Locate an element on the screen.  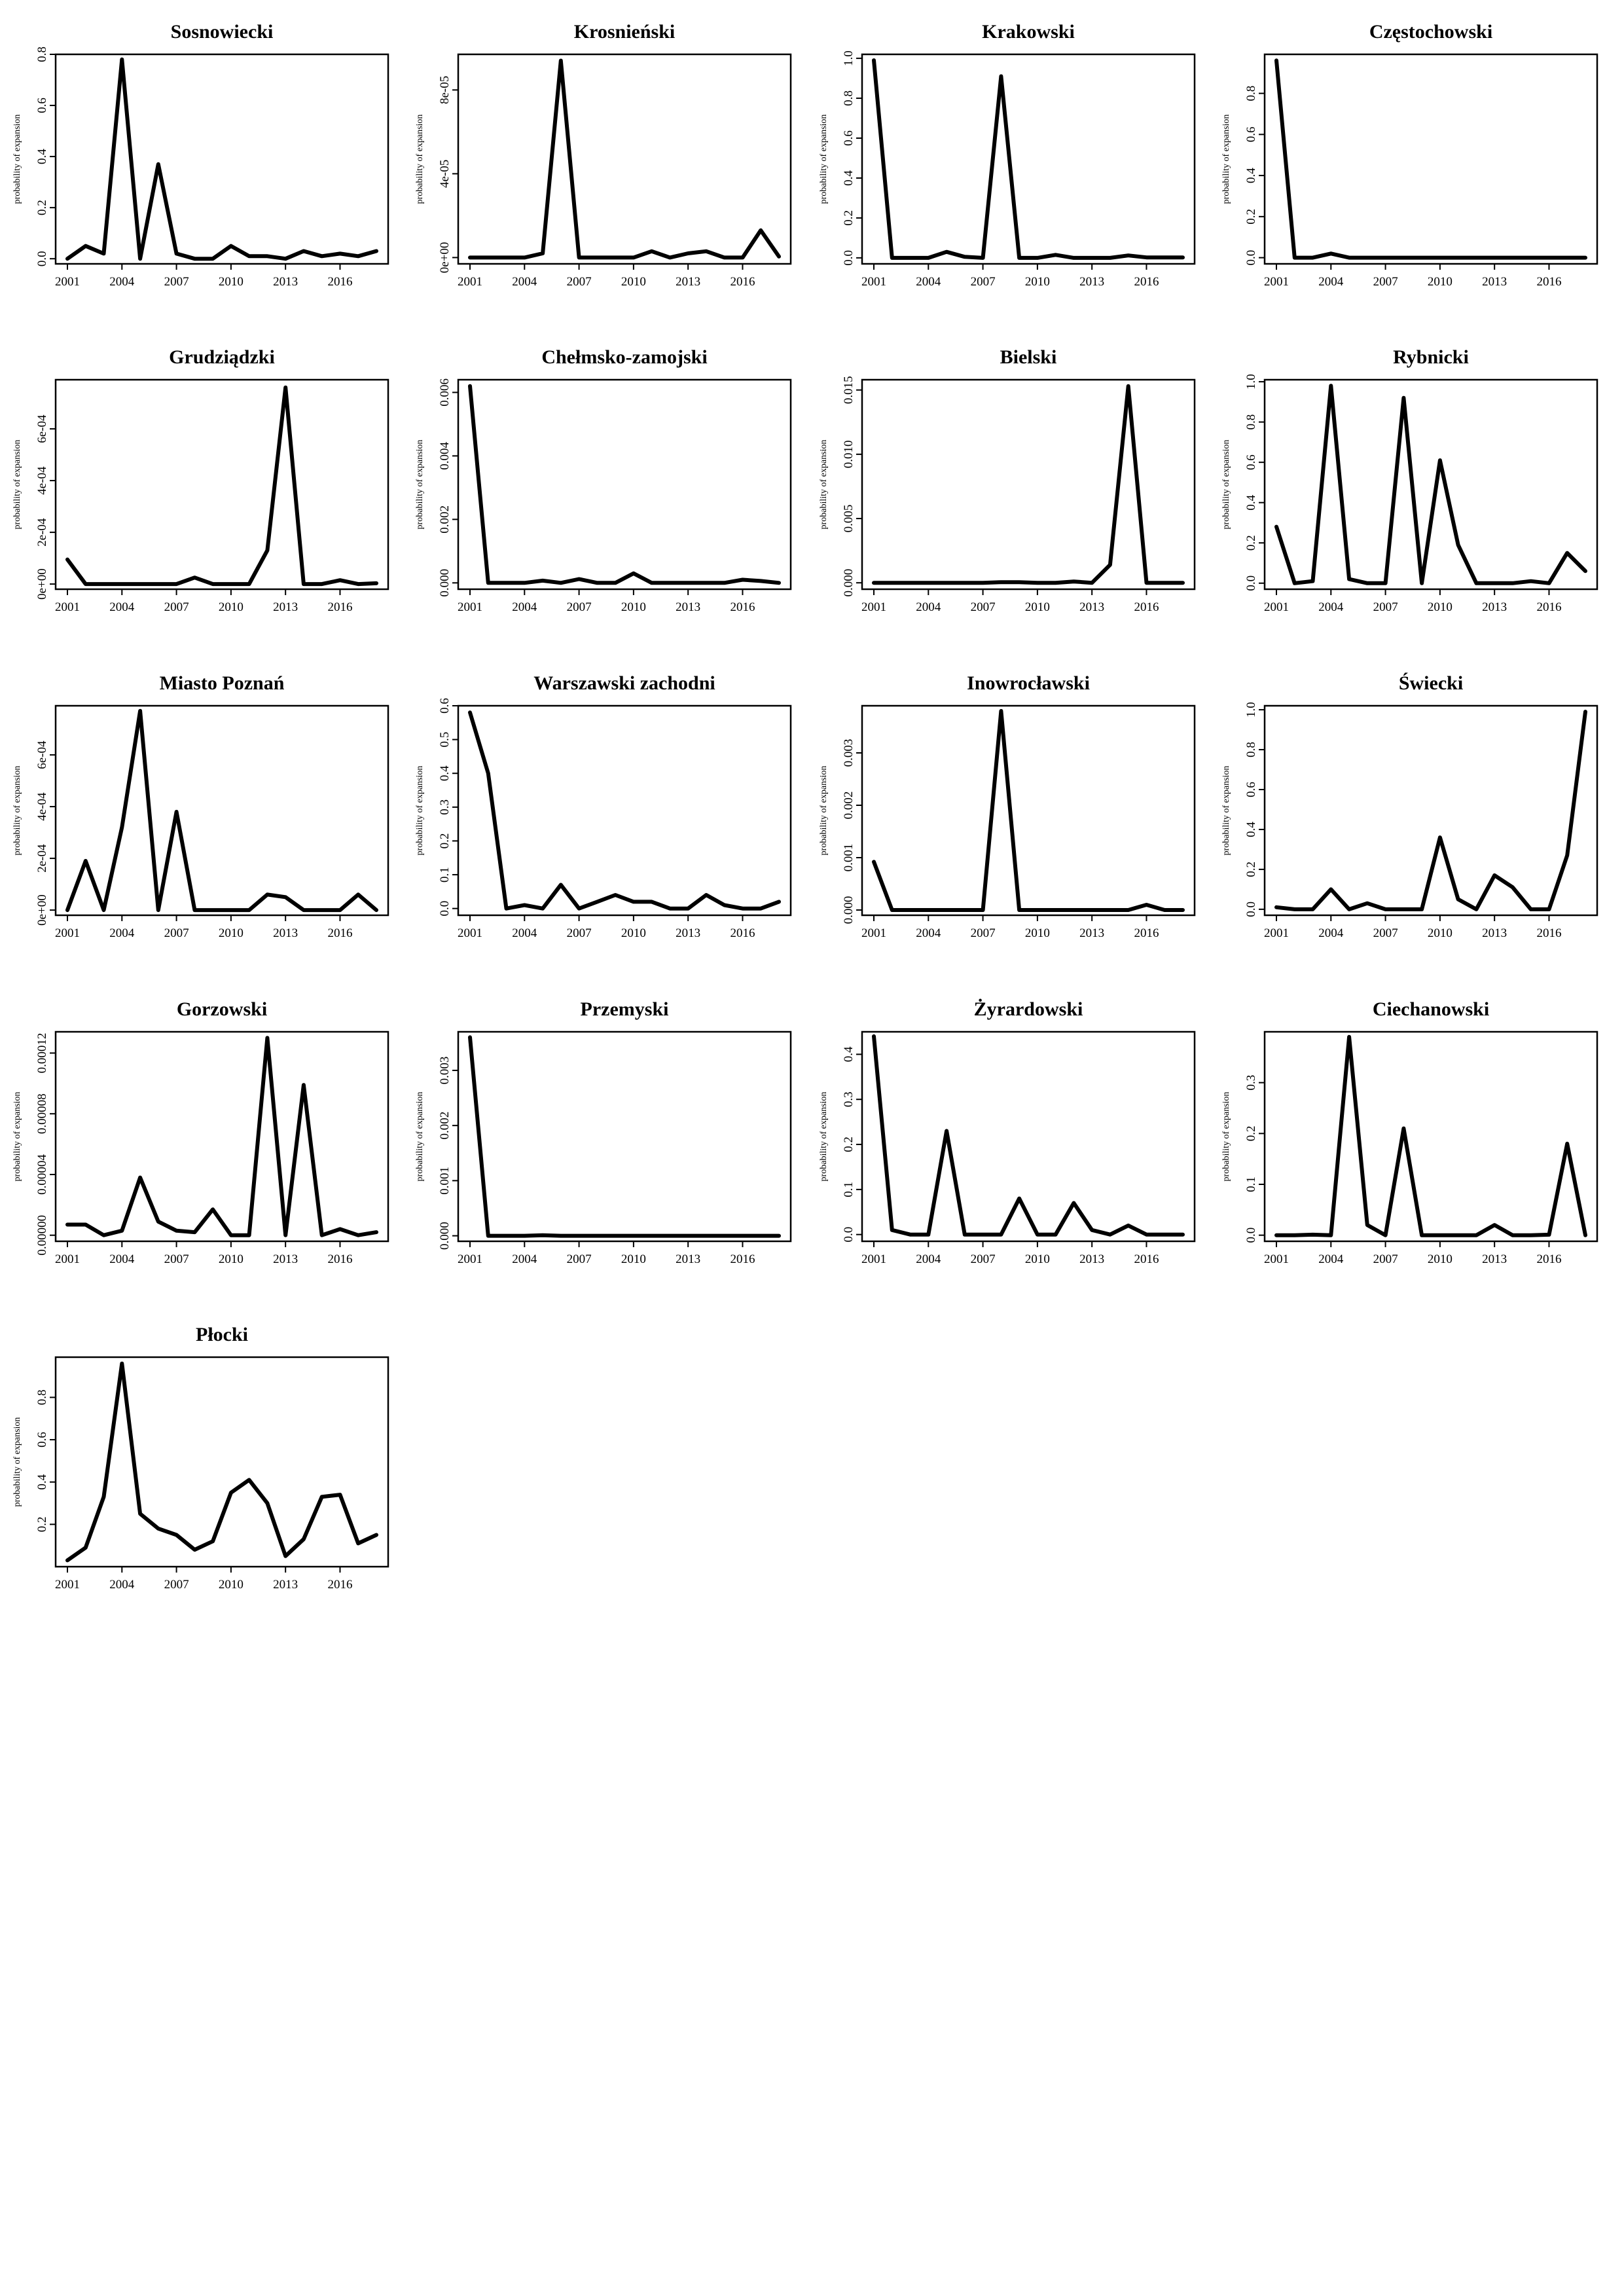
y-tick-label: 6e-04 is located at coordinates (42, 428).